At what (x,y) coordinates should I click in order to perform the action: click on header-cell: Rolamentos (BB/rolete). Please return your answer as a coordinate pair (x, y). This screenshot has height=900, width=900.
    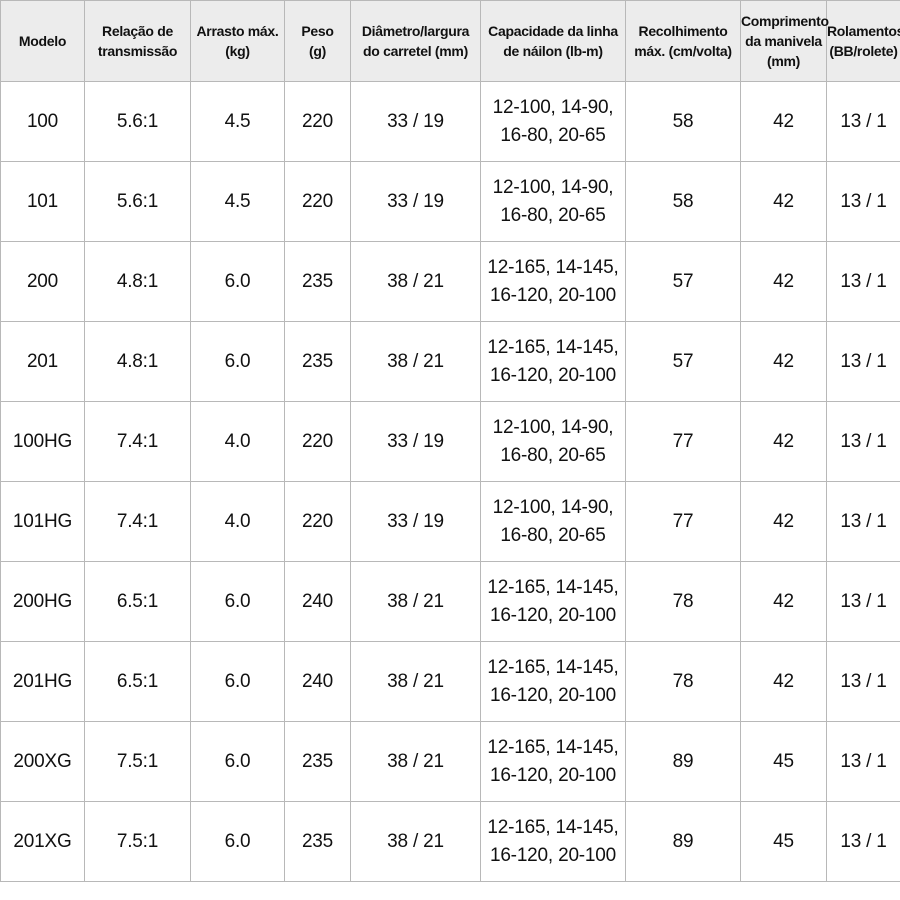
    Looking at the image, I should click on (863, 41).